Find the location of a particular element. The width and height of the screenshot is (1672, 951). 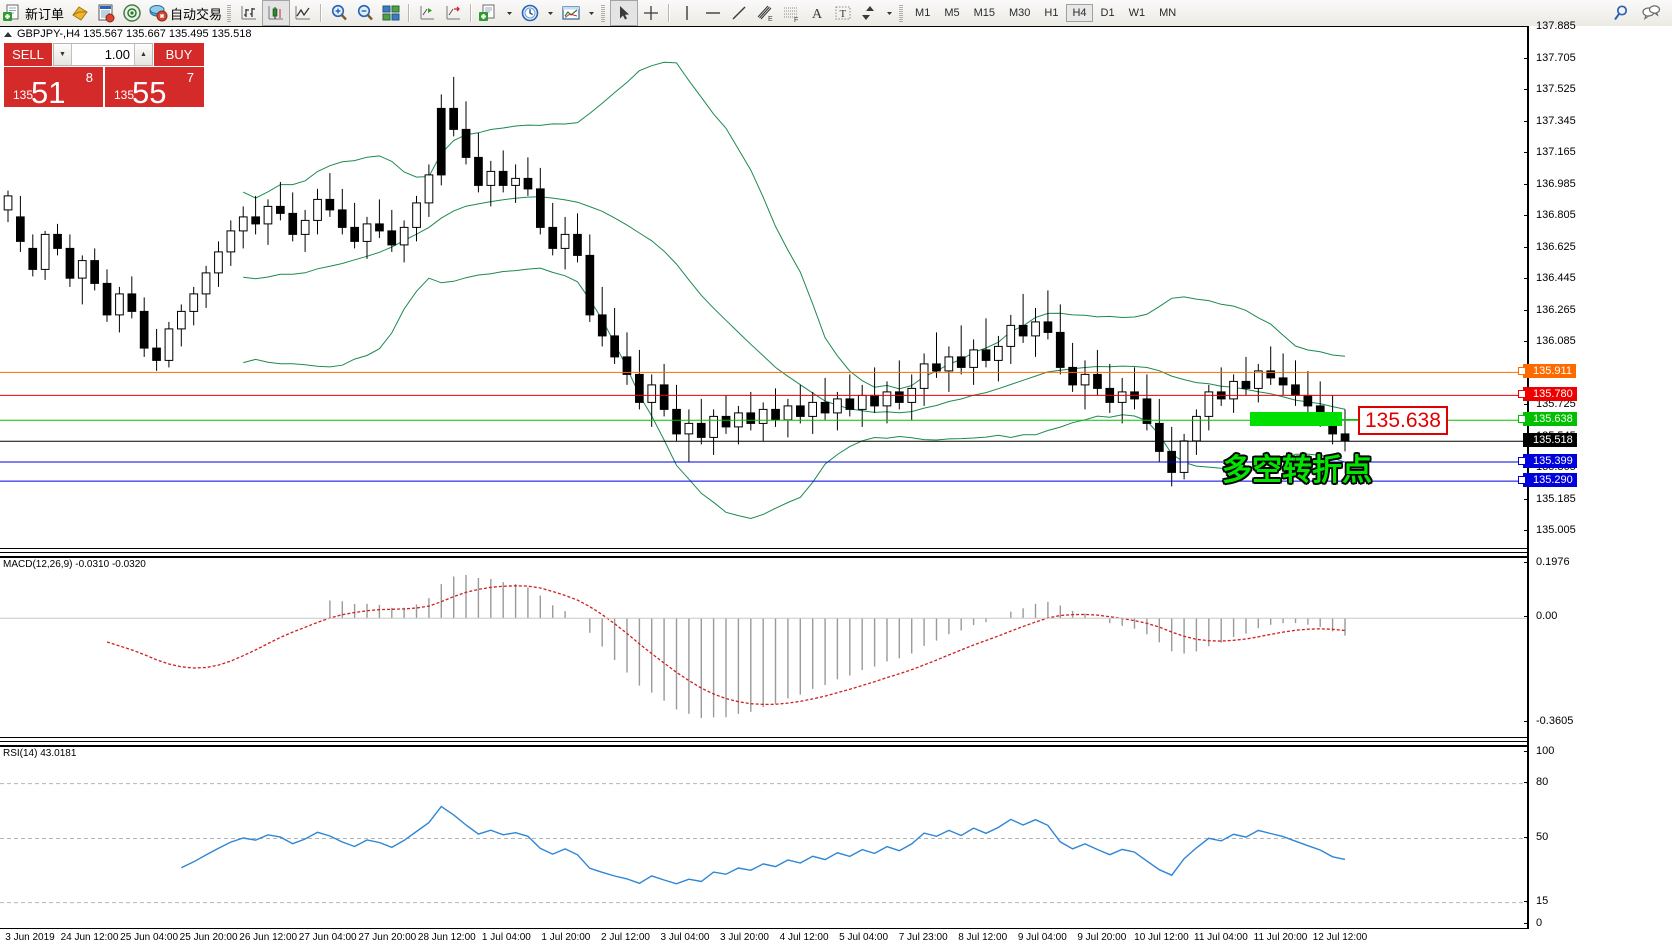

zoom-in-button is located at coordinates (339, 13).